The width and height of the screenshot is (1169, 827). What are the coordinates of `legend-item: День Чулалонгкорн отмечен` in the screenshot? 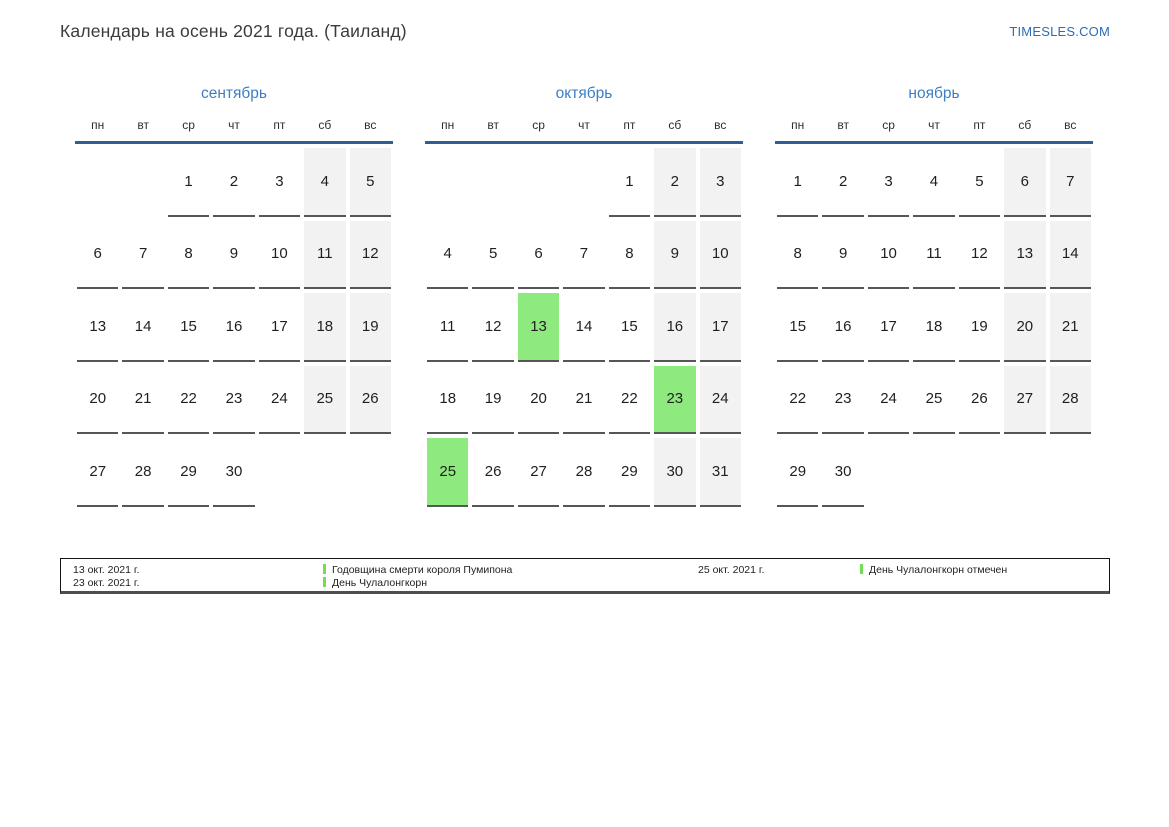 It's located at (933, 570).